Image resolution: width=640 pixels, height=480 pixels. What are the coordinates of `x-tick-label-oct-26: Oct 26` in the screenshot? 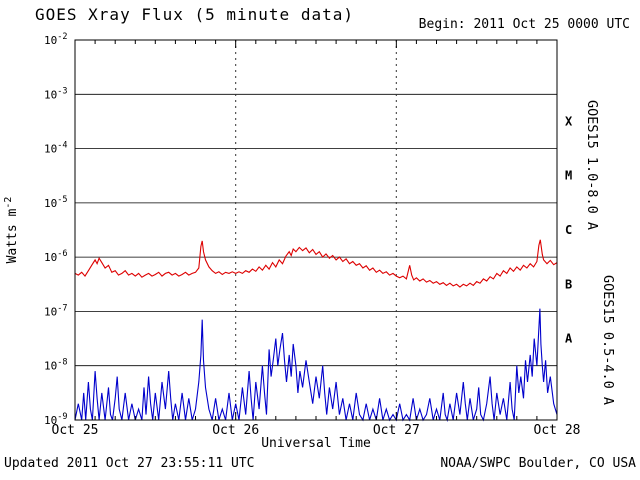 It's located at (235, 430).